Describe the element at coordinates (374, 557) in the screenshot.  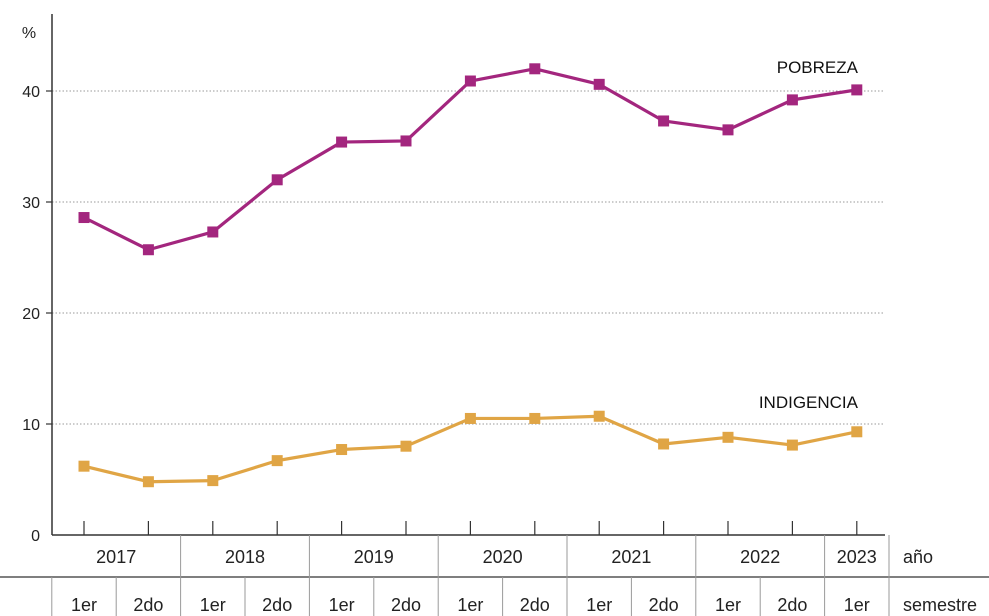
I see `year-label-2019: 2019` at that location.